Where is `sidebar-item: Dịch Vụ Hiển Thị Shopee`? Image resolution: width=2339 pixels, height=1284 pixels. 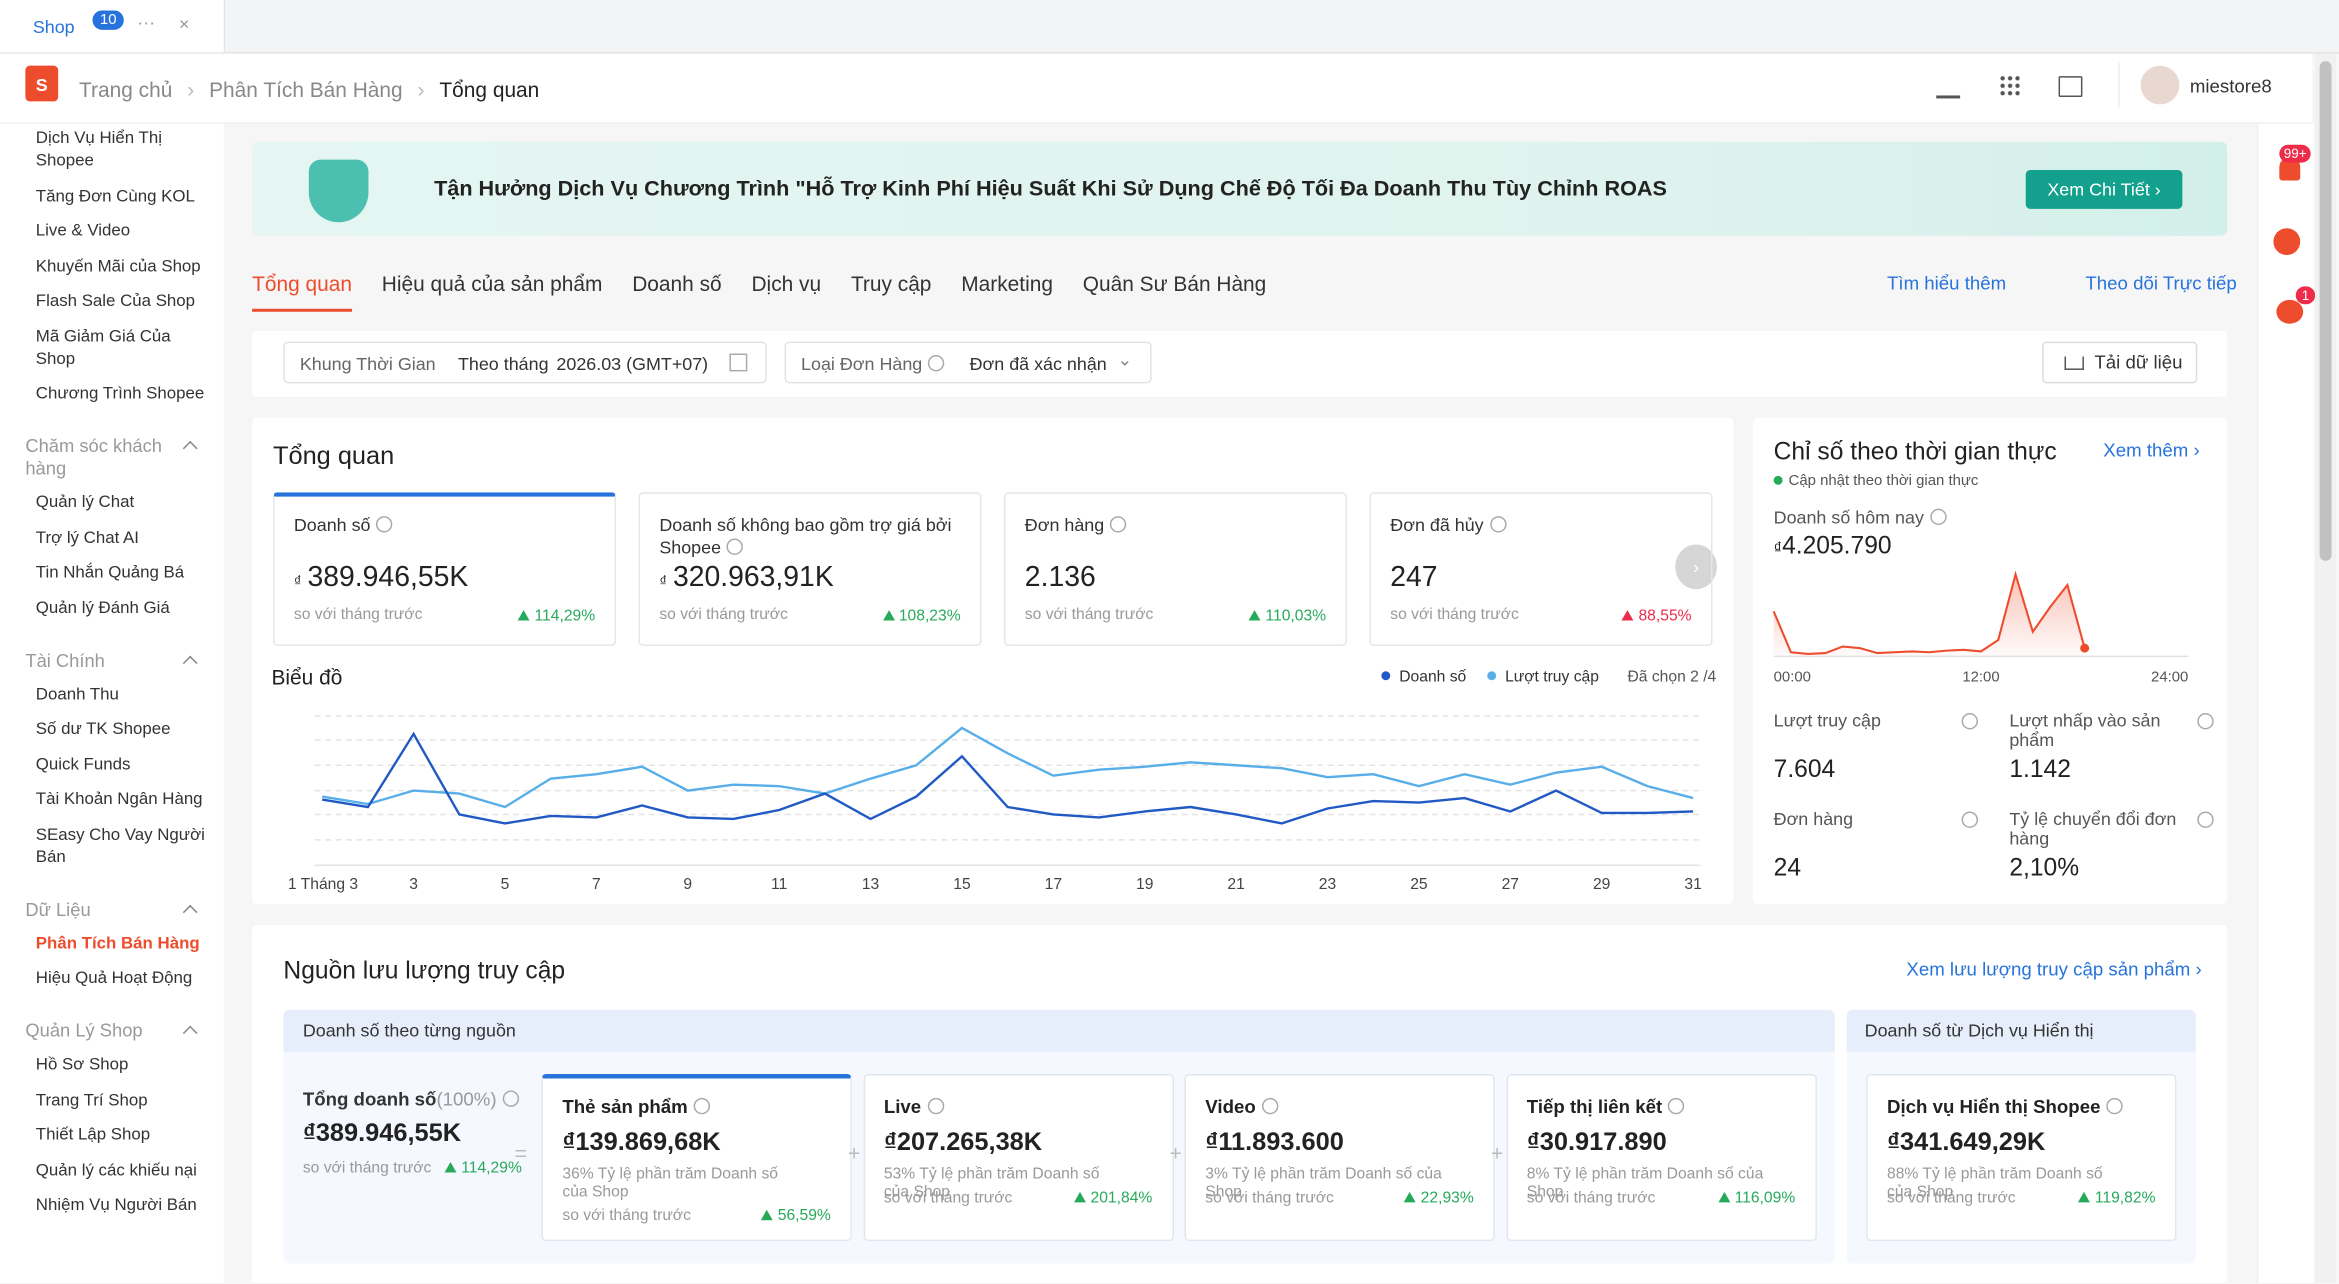 sidebar-item: Dịch Vụ Hiển Thị Shopee is located at coordinates (98, 150).